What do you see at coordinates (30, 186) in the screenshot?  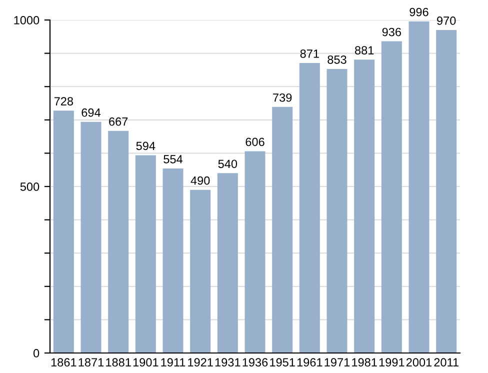 I see `y-tick-label: 500` at bounding box center [30, 186].